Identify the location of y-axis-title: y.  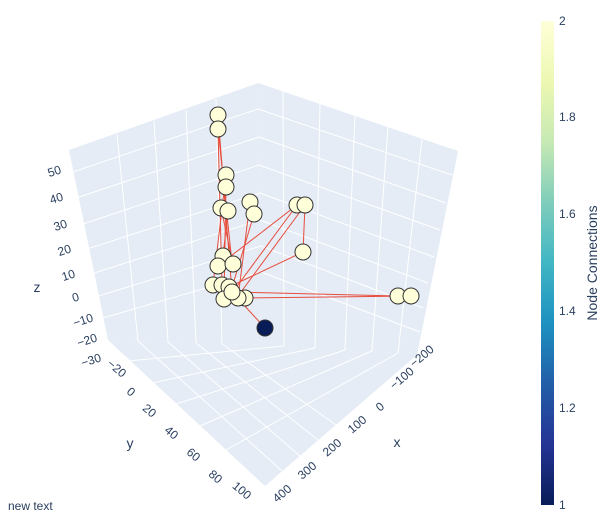
(130, 443).